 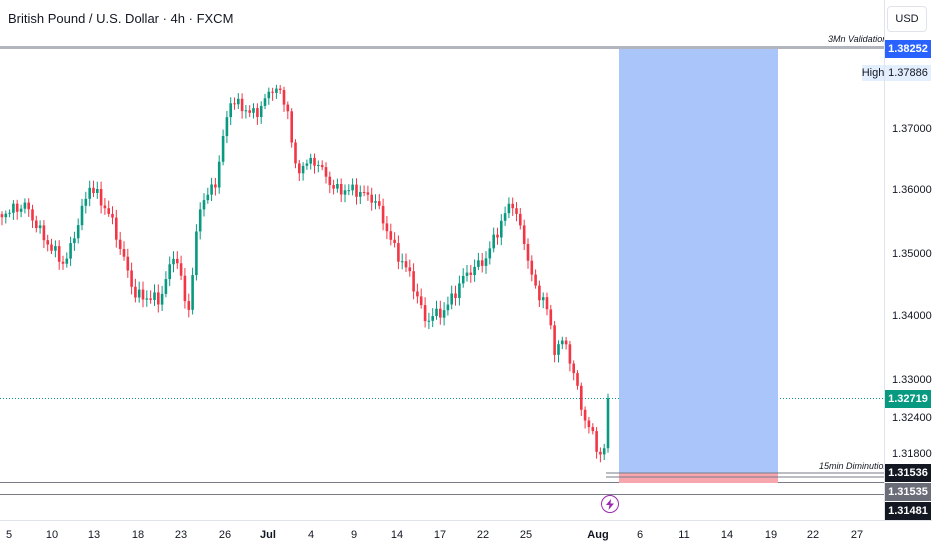 I want to click on time-label: 14, so click(x=397, y=535).